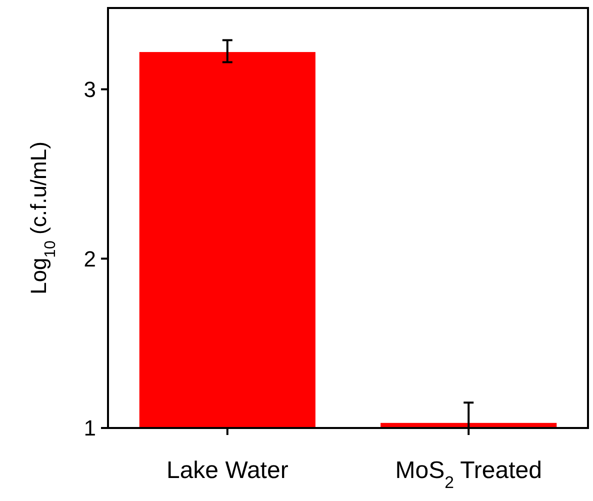 Image resolution: width=593 pixels, height=501 pixels. I want to click on y-tick-label: 2, so click(90, 259).